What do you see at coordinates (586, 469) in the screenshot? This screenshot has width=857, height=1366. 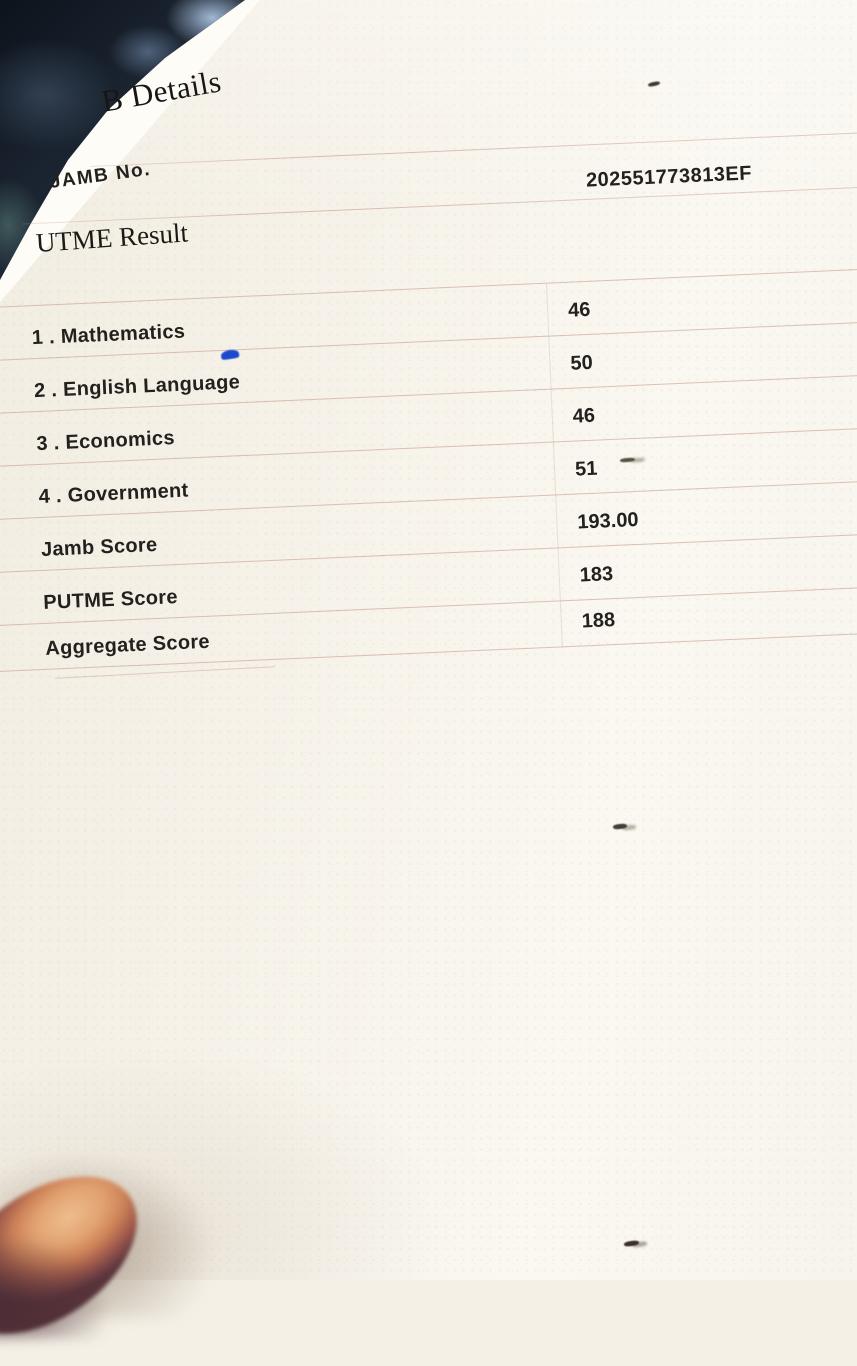 I see `subject-score: 51` at bounding box center [586, 469].